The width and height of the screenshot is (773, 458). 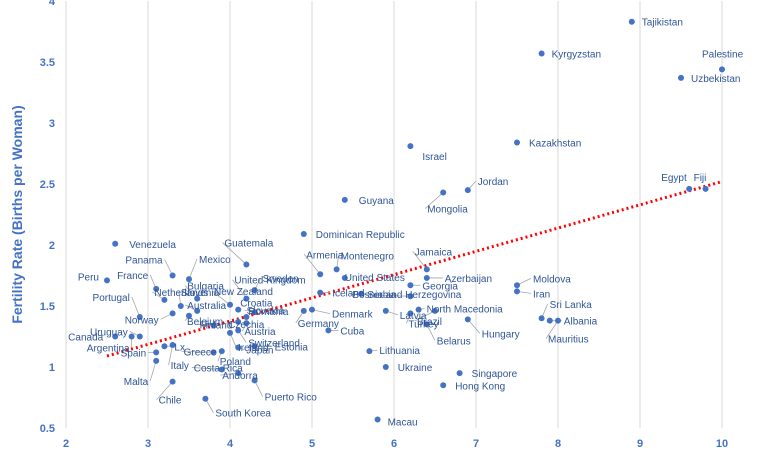 I want to click on point-label: Poland, so click(x=235, y=362).